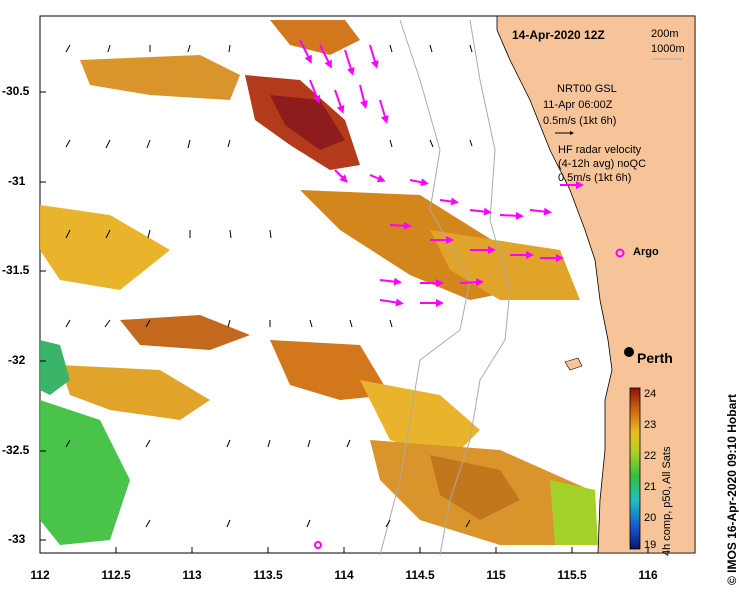 This screenshot has height=592, width=739. Describe the element at coordinates (629, 352) in the screenshot. I see `perth-marker` at that location.